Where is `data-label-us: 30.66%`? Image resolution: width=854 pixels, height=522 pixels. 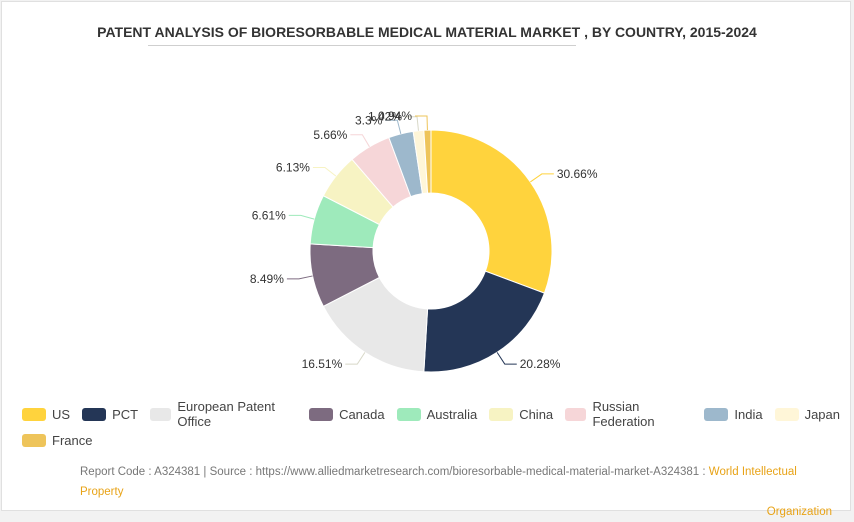 data-label-us: 30.66% is located at coordinates (577, 174).